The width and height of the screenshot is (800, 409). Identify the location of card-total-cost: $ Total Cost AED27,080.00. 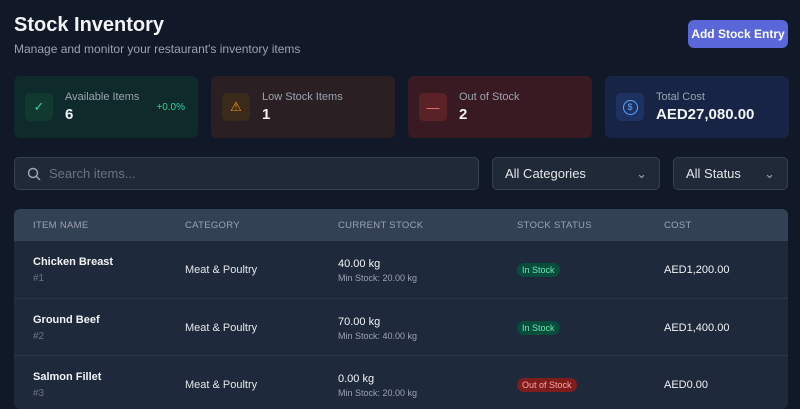
(697, 107).